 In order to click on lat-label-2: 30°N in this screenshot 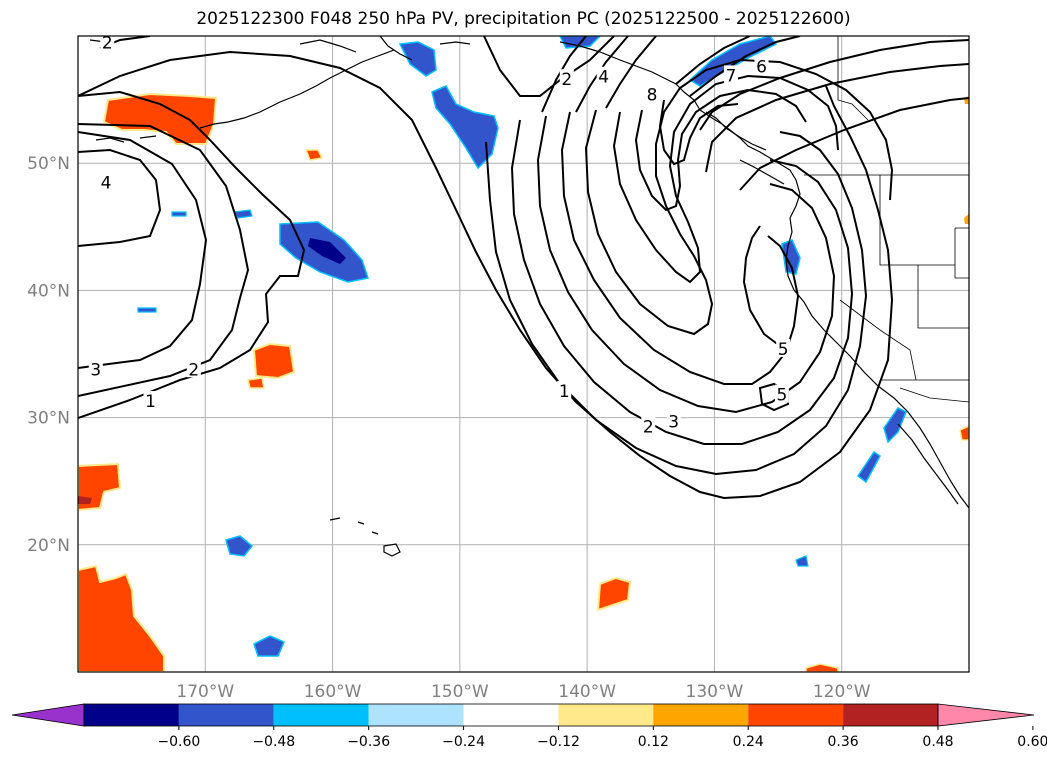, I will do `click(48, 419)`.